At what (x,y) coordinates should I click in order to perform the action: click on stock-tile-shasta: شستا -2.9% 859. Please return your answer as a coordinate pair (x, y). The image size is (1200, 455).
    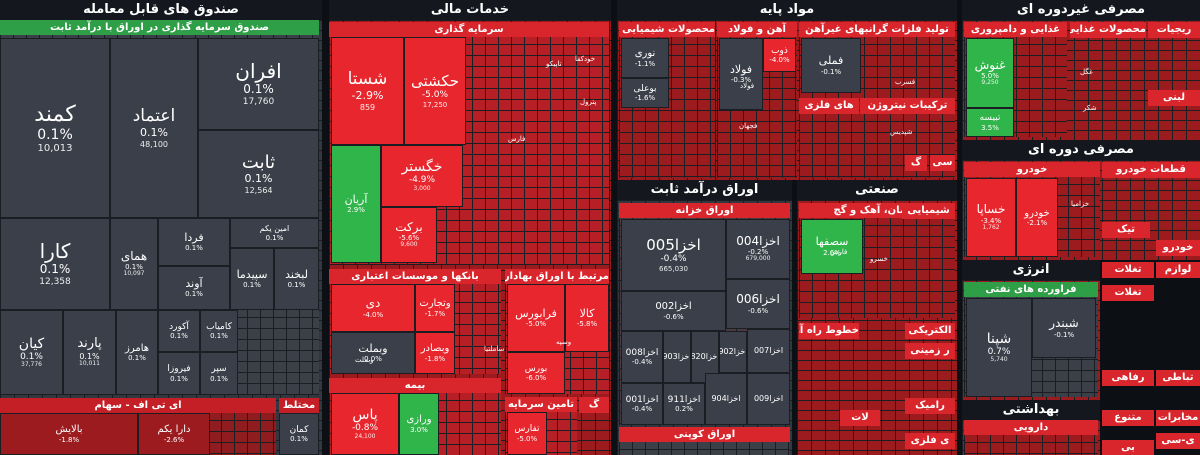
    Looking at the image, I should click on (367, 91).